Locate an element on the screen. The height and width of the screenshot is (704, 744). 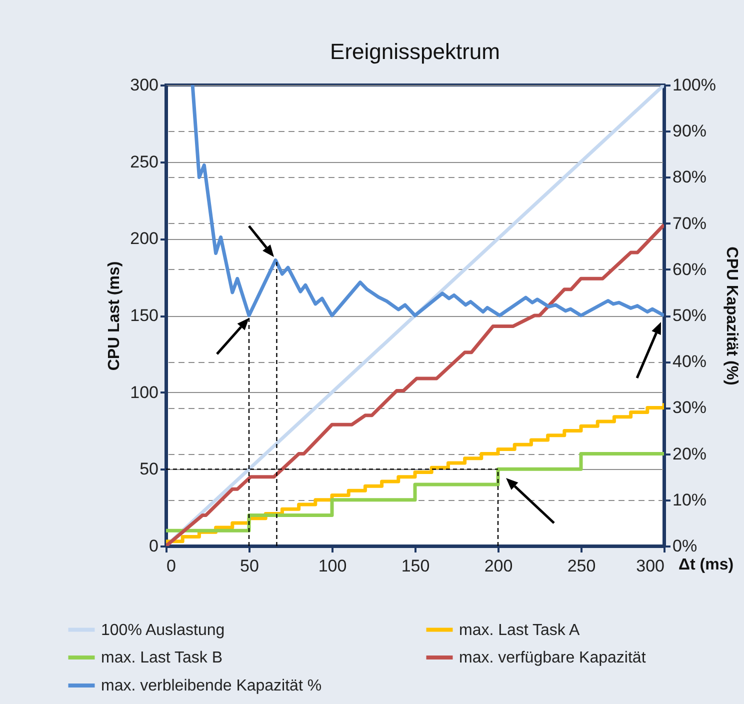
y-tick-label: 0 is located at coordinates (153, 546).